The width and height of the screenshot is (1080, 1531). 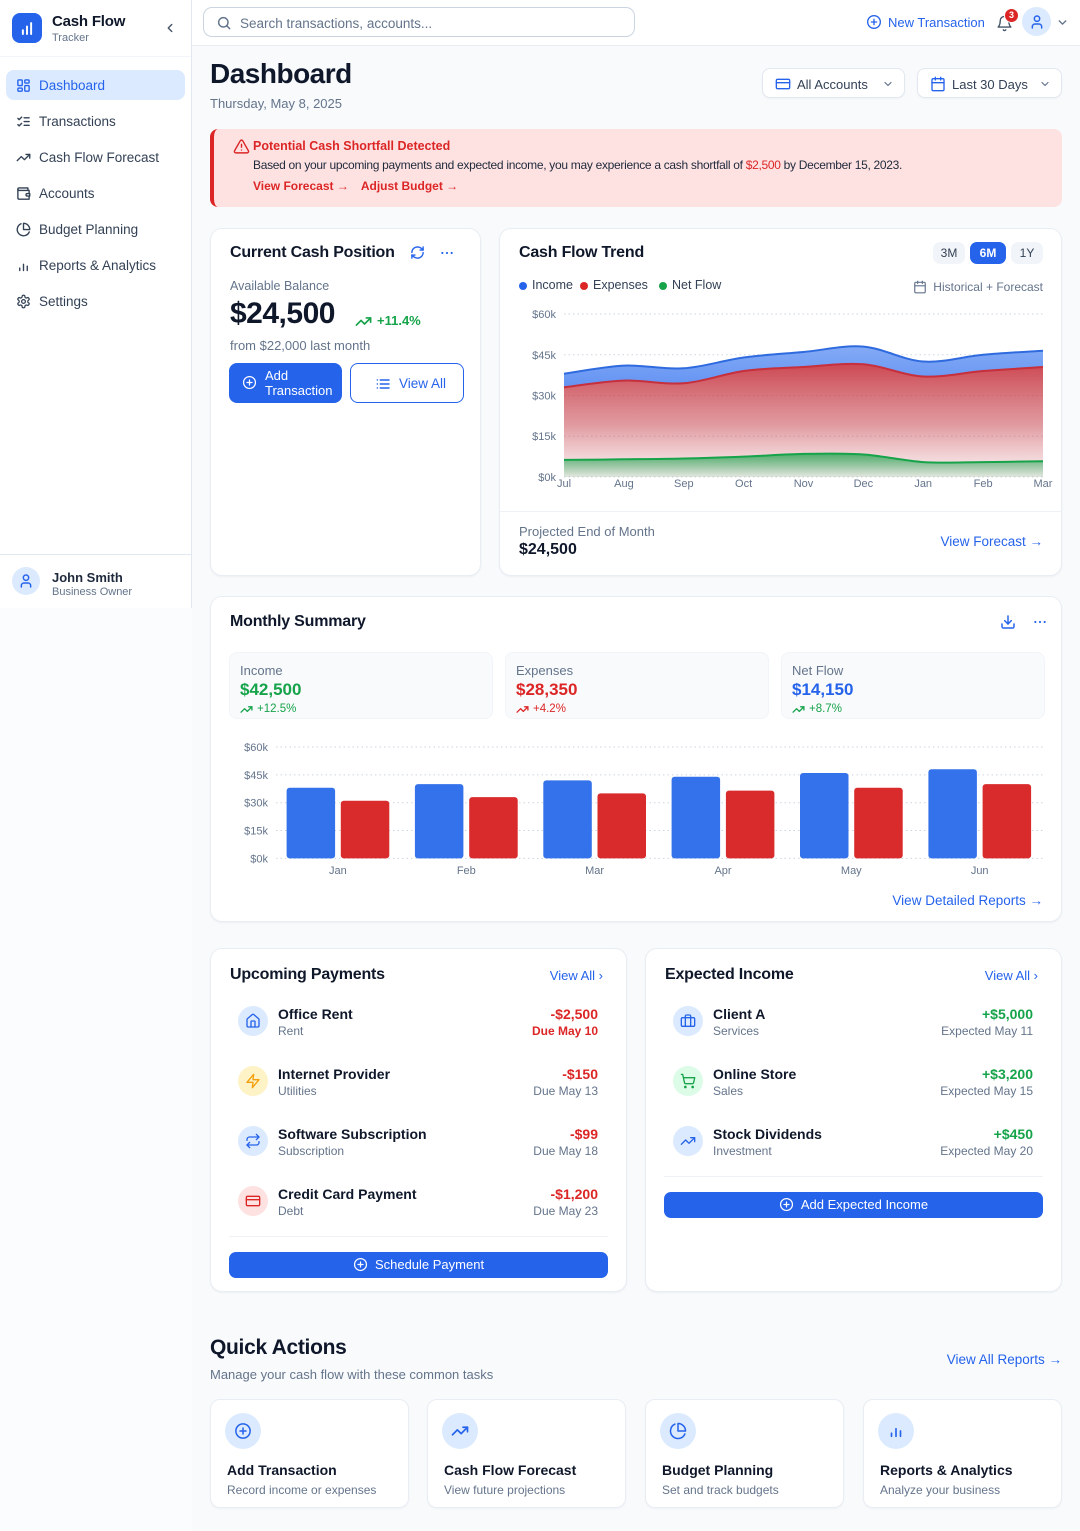 What do you see at coordinates (684, 484) in the screenshot?
I see `svg-text: Sep` at bounding box center [684, 484].